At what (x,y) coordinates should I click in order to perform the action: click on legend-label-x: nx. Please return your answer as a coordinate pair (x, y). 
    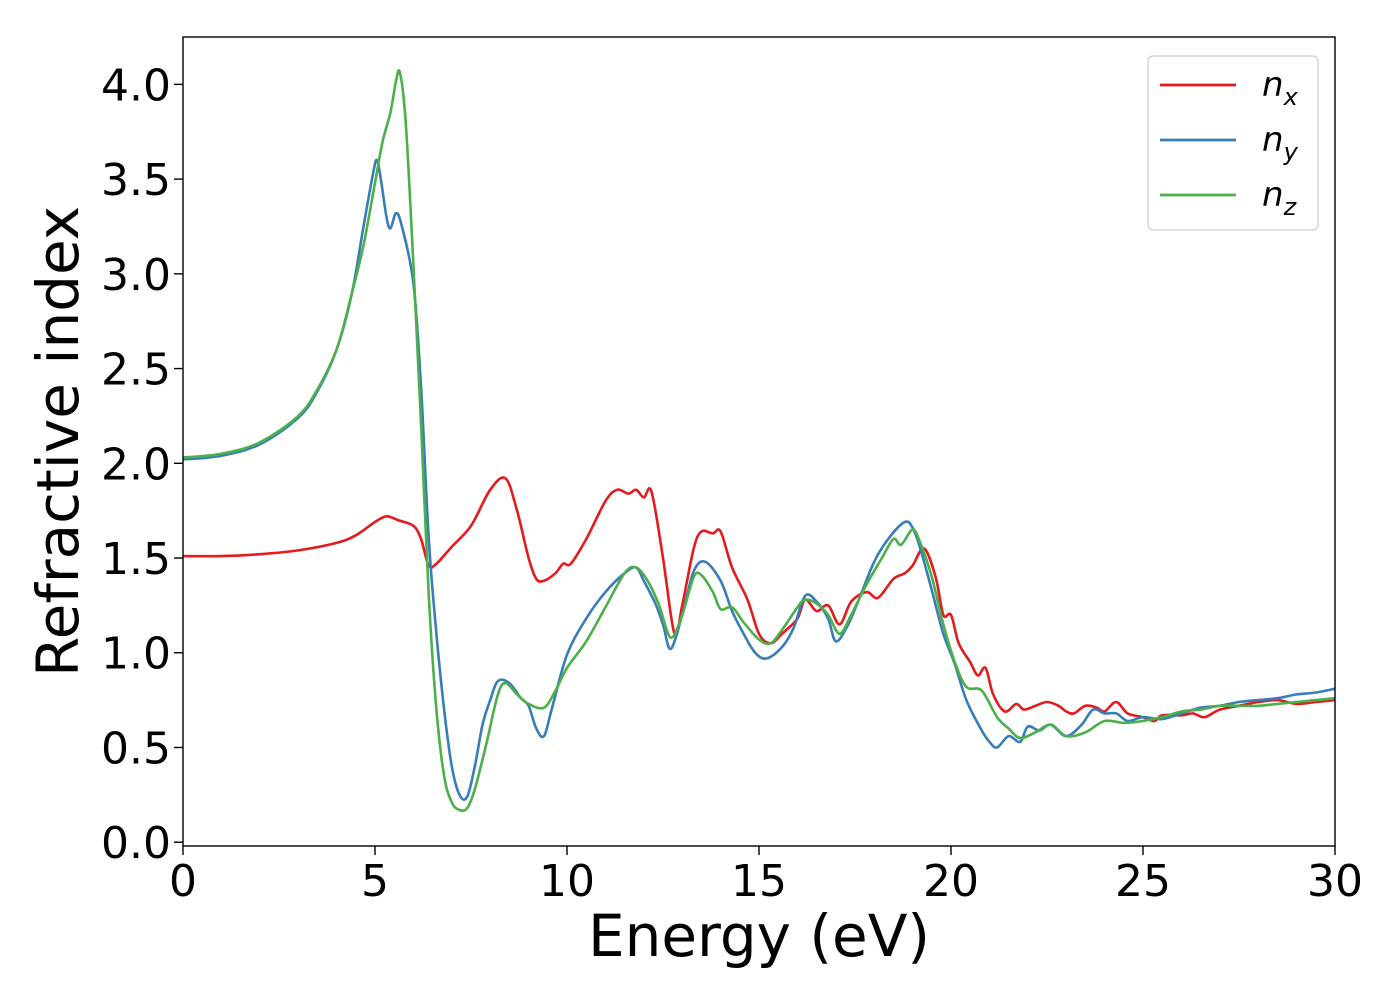
    Looking at the image, I should click on (1280, 88).